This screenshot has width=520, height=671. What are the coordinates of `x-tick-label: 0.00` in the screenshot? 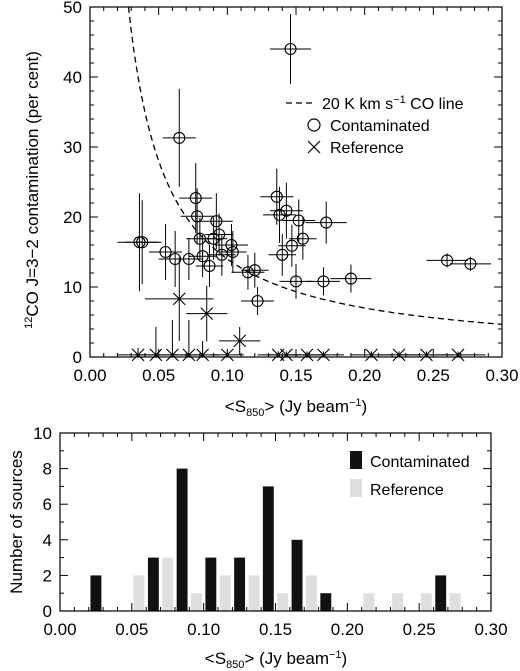 It's located at (59, 629).